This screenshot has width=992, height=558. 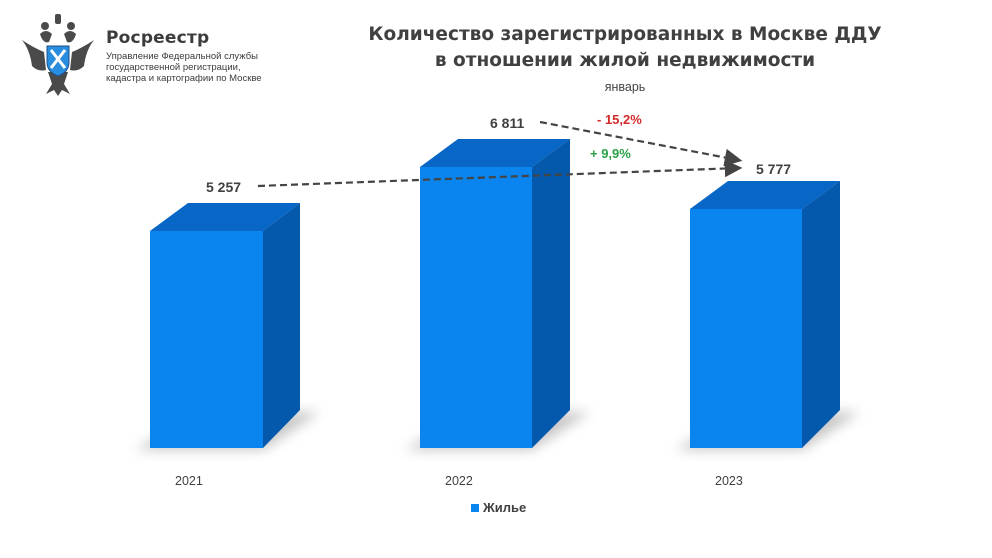 I want to click on rosreestr-emblem-icon, so click(x=58, y=55).